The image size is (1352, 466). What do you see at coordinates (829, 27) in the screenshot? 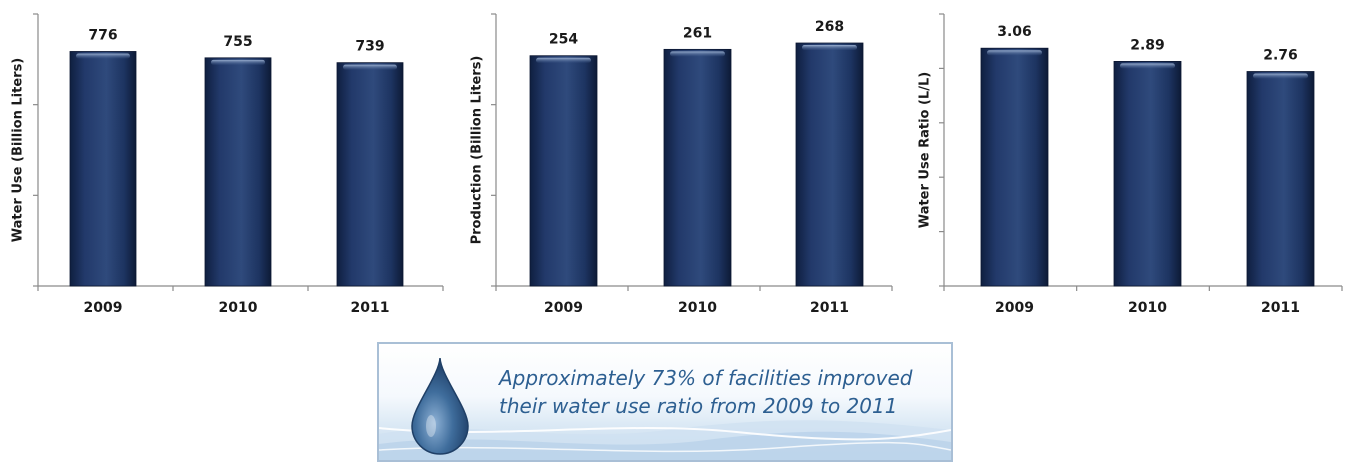
I see `data-label: 268` at bounding box center [829, 27].